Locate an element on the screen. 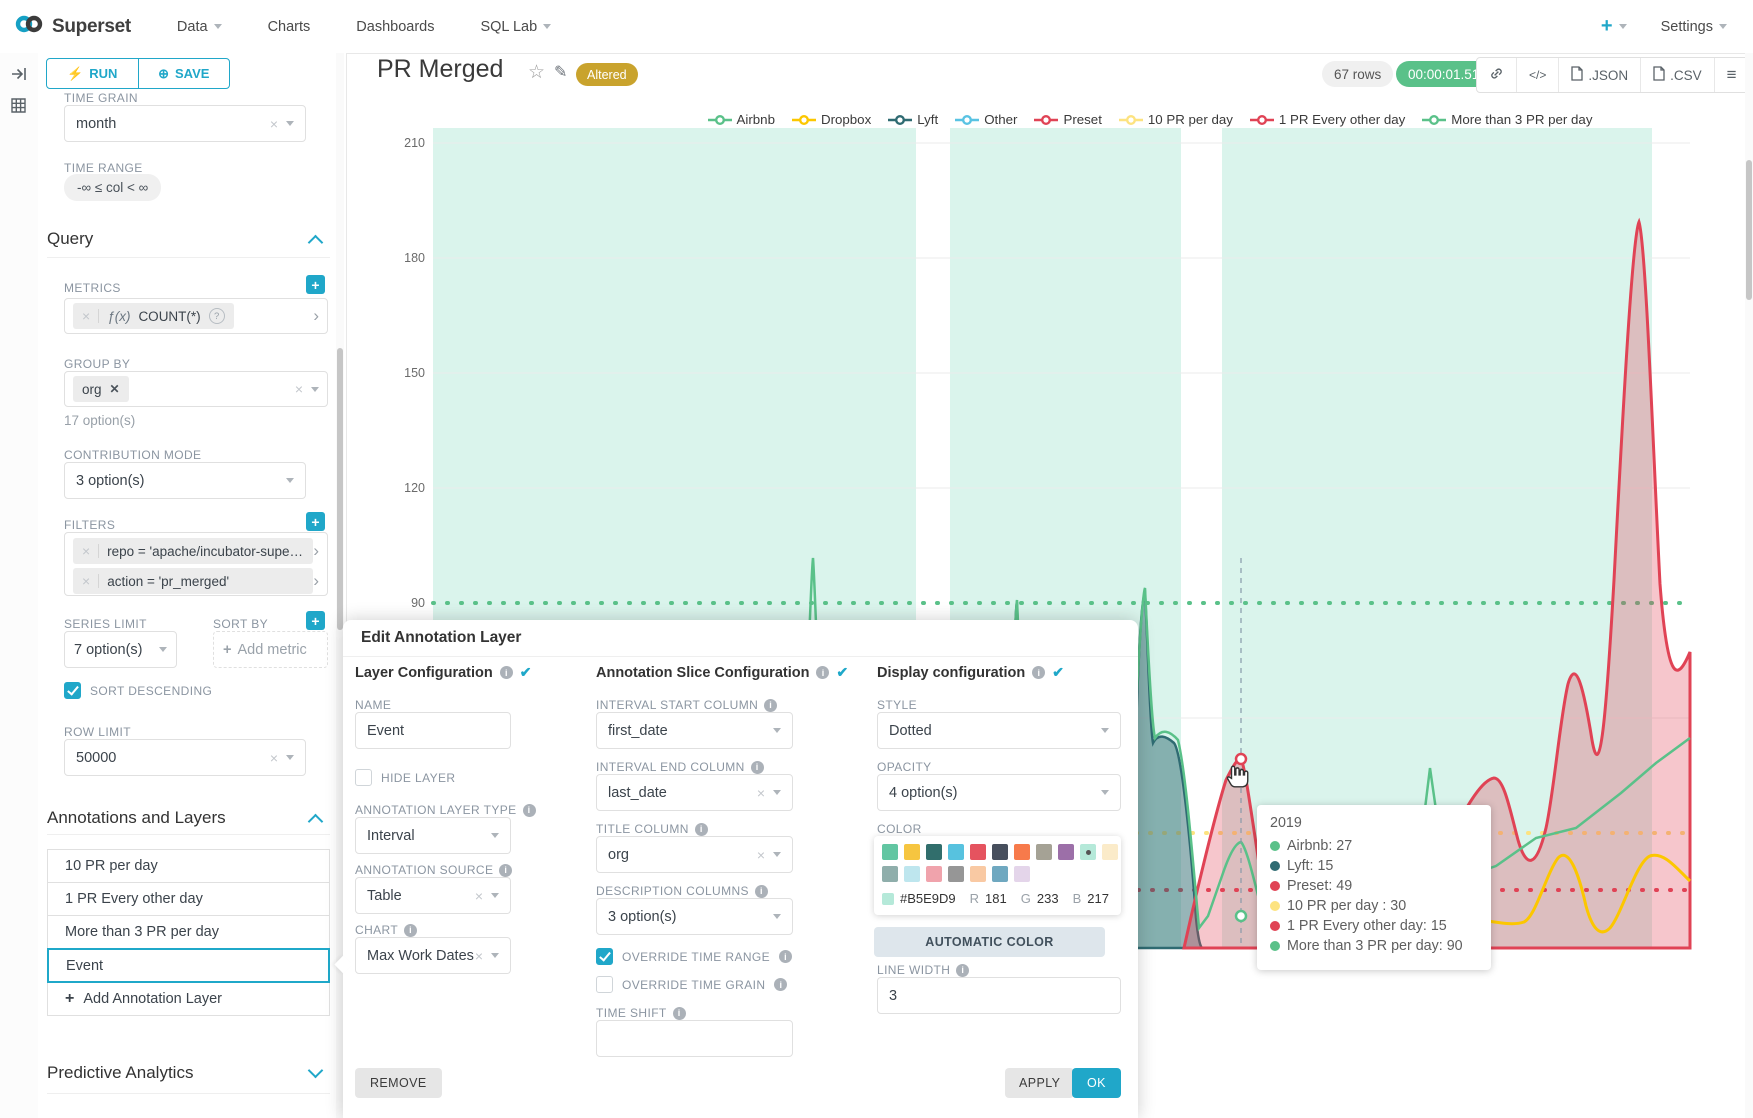  group-by-tag: org ✕ is located at coordinates (101, 389).